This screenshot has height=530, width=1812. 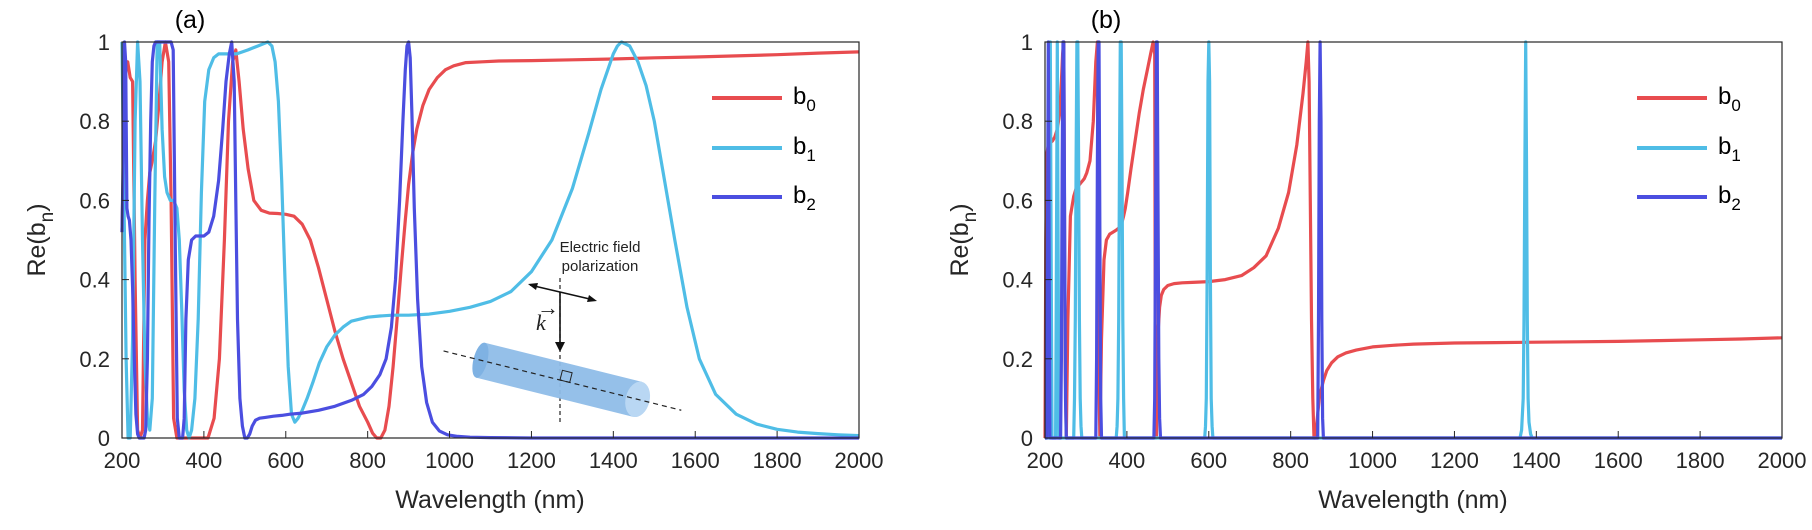 What do you see at coordinates (1412, 500) in the screenshot?
I see `panel-b-xlabel: Wavelength (nm)` at bounding box center [1412, 500].